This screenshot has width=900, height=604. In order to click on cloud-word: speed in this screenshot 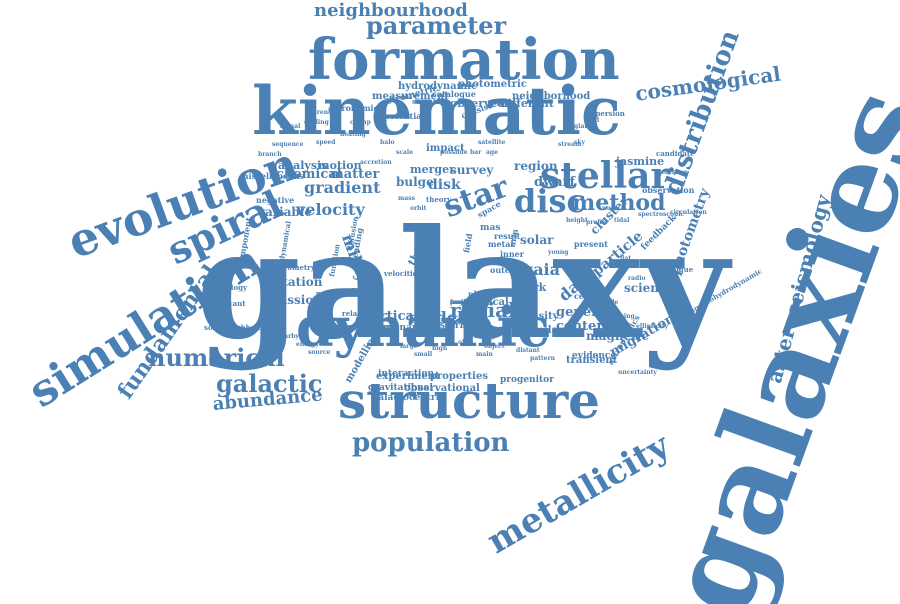, I will do `click(326, 142)`.